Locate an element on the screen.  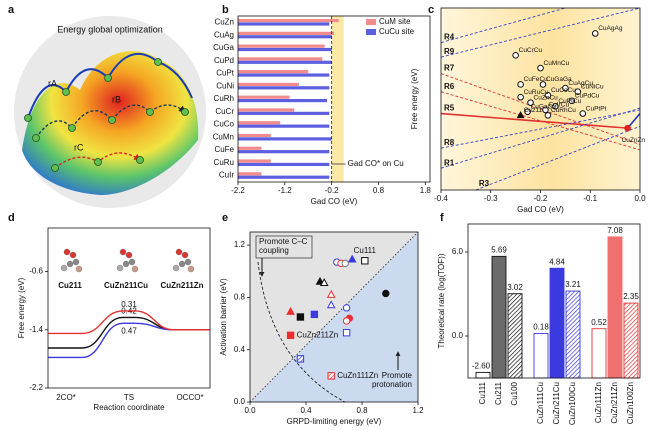
x-tick-label: 2CO* is located at coordinates (66, 397).